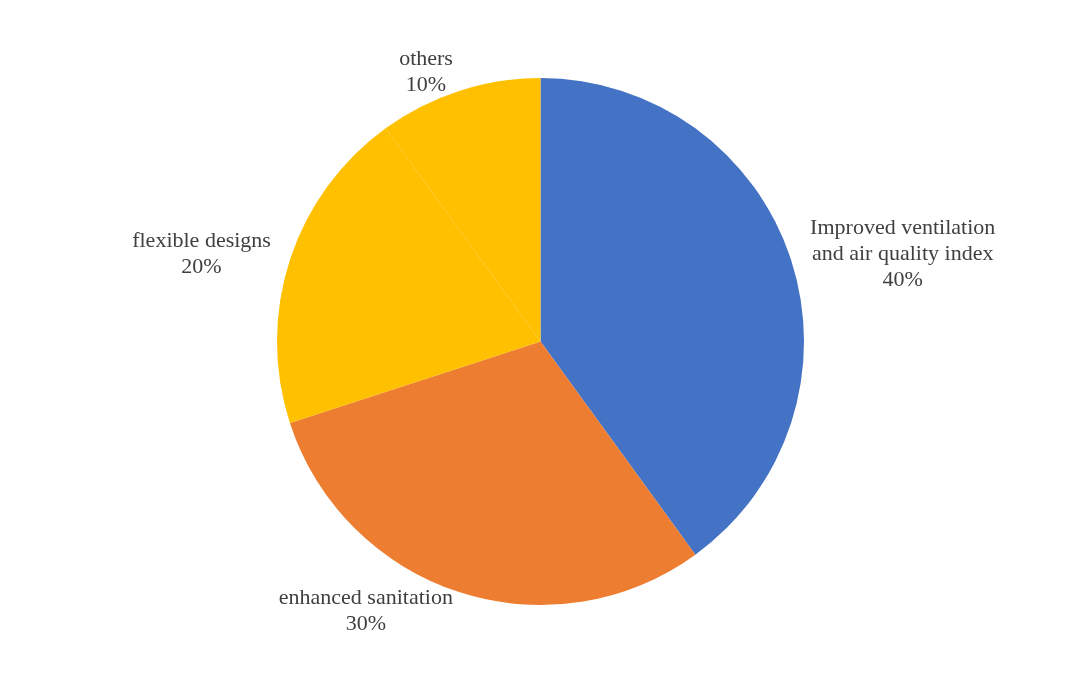 This screenshot has width=1081, height=683. Describe the element at coordinates (426, 83) in the screenshot. I see `data-label: 10%` at that location.